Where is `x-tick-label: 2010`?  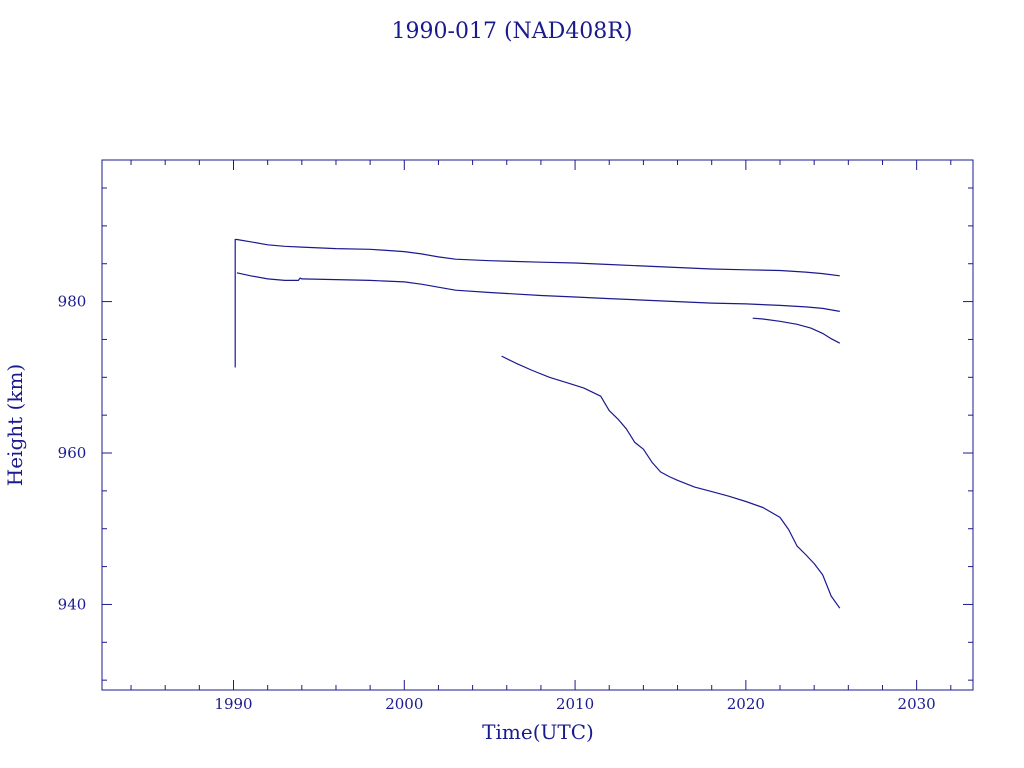
x-tick-label: 2010 is located at coordinates (575, 704).